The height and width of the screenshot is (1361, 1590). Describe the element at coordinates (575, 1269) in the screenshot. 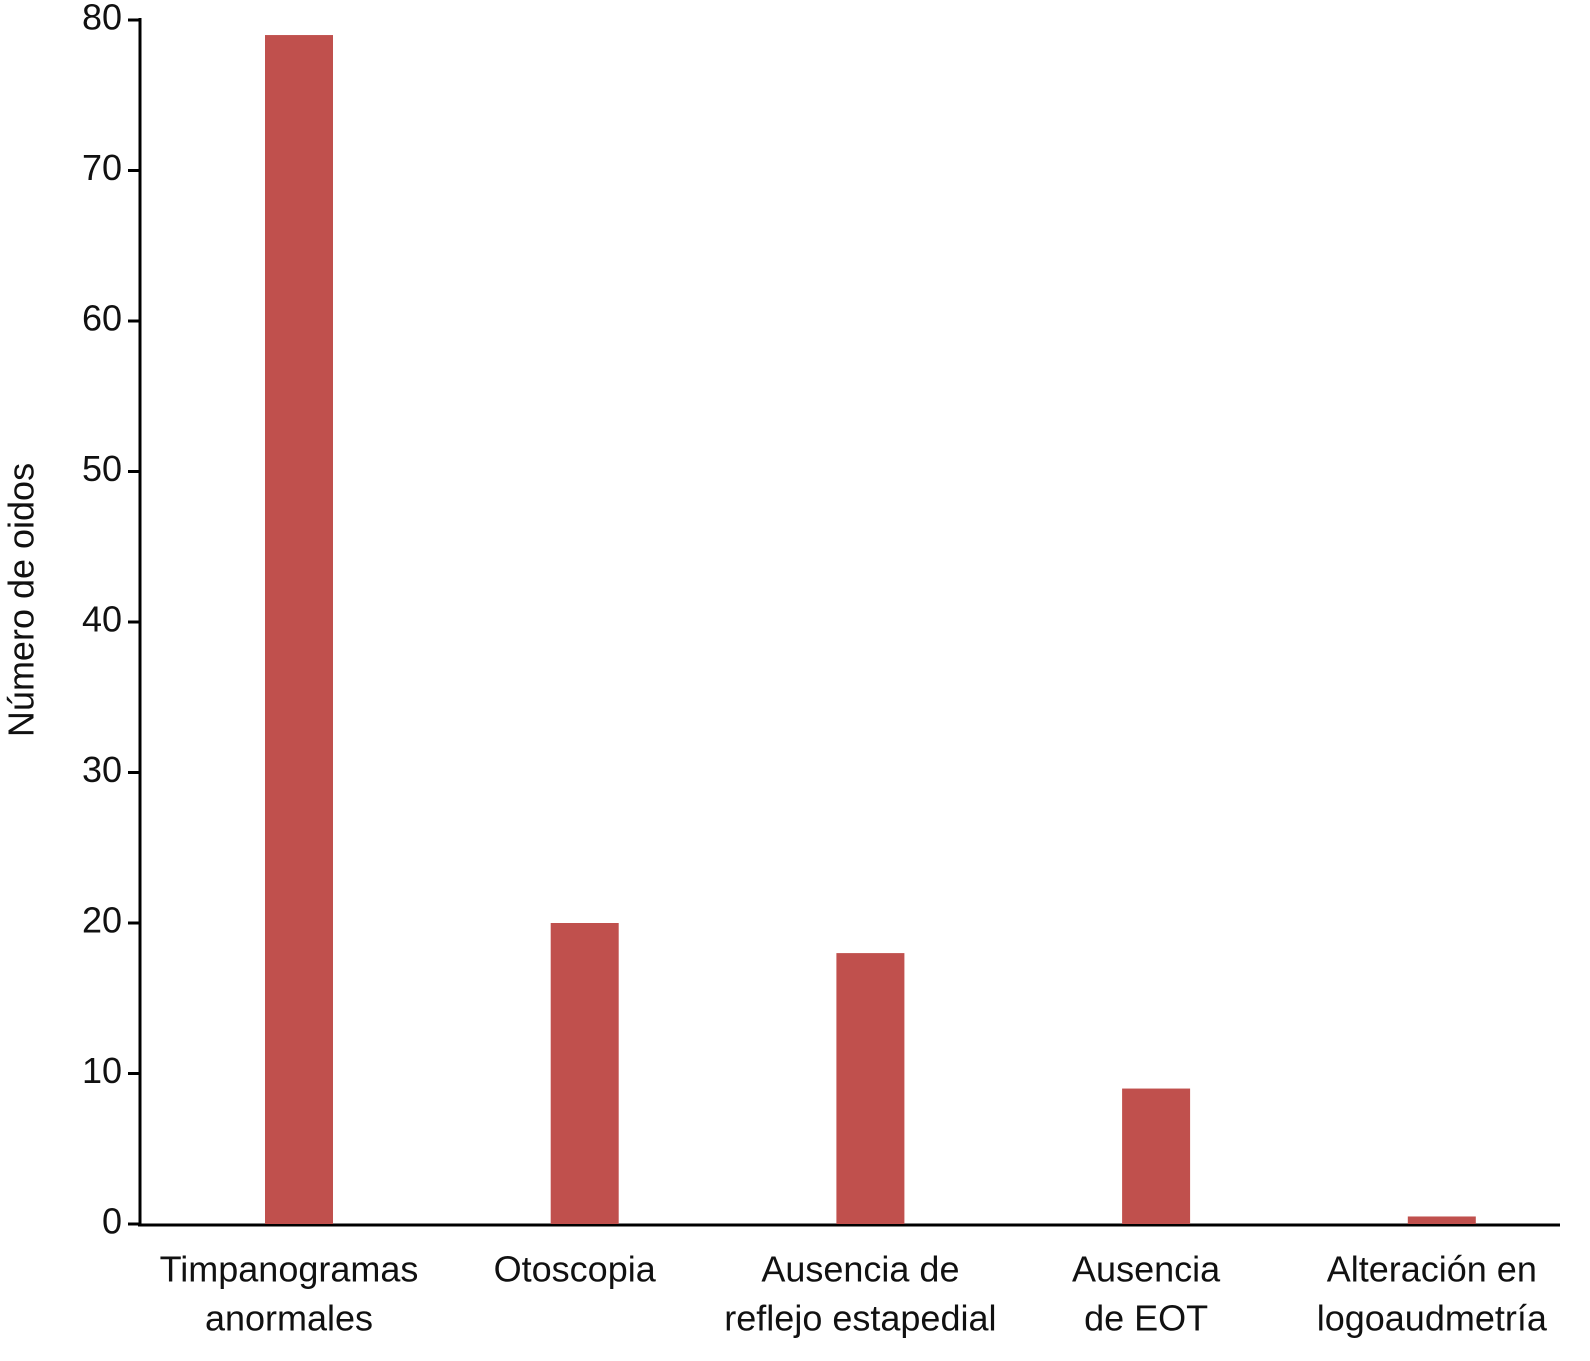

I see `x-tick-label: Otoscopia` at that location.